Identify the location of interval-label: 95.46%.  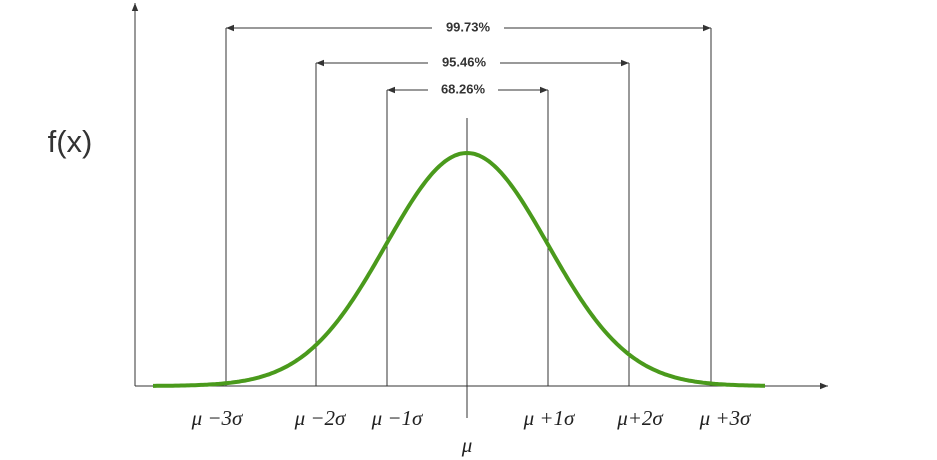
(464, 61).